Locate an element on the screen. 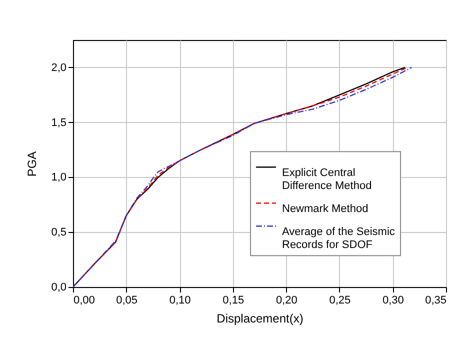  y-tick-label: 1,5 is located at coordinates (58, 122).